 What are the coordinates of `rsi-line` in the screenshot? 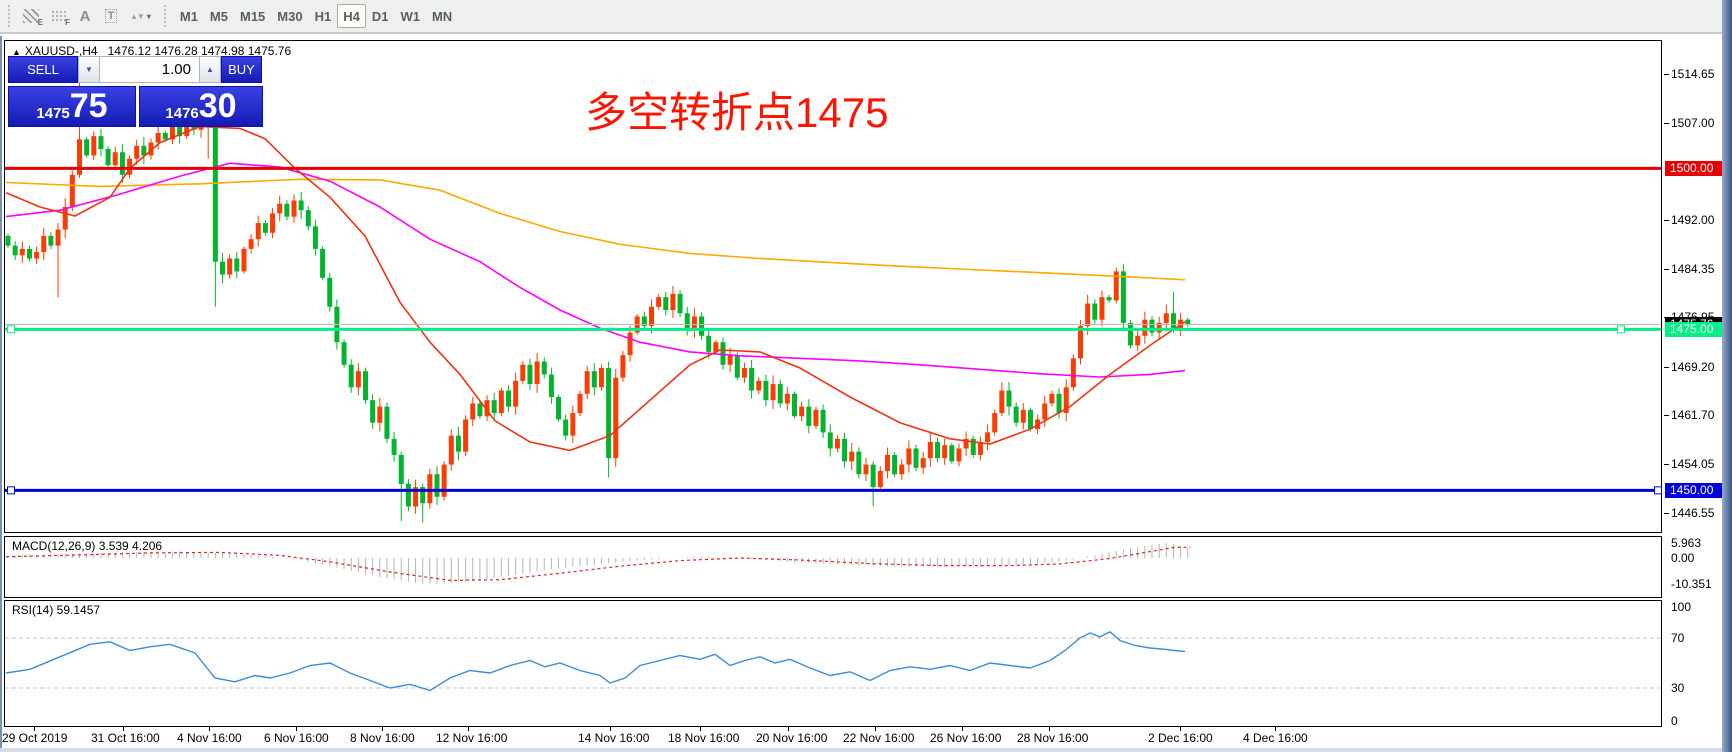 It's located at (595, 661).